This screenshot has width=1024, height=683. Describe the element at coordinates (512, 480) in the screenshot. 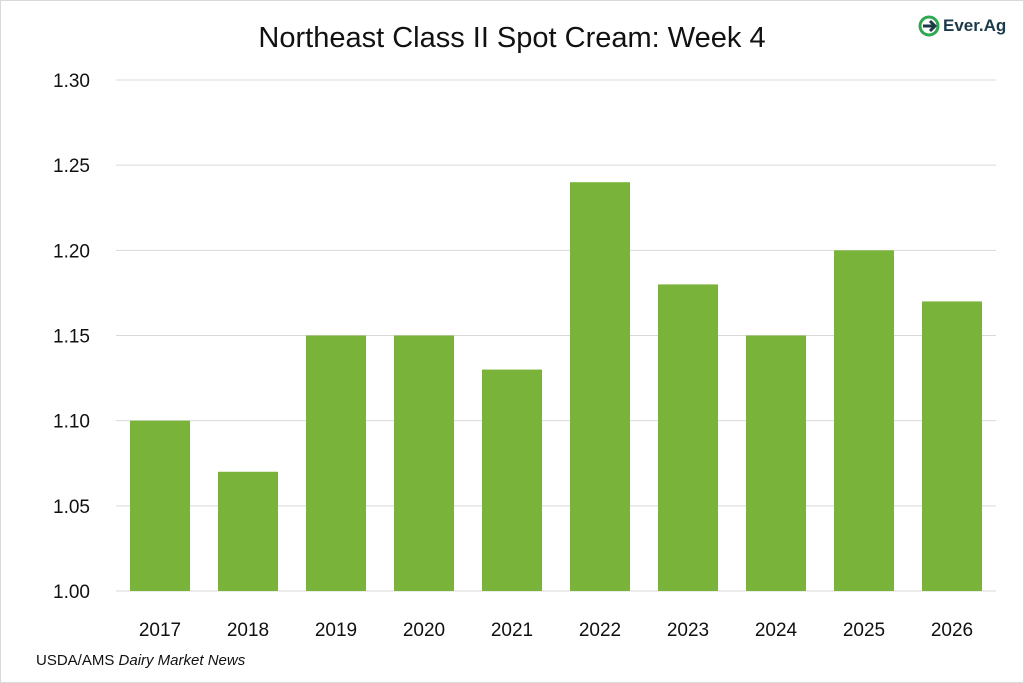

I see `bar-2021` at that location.